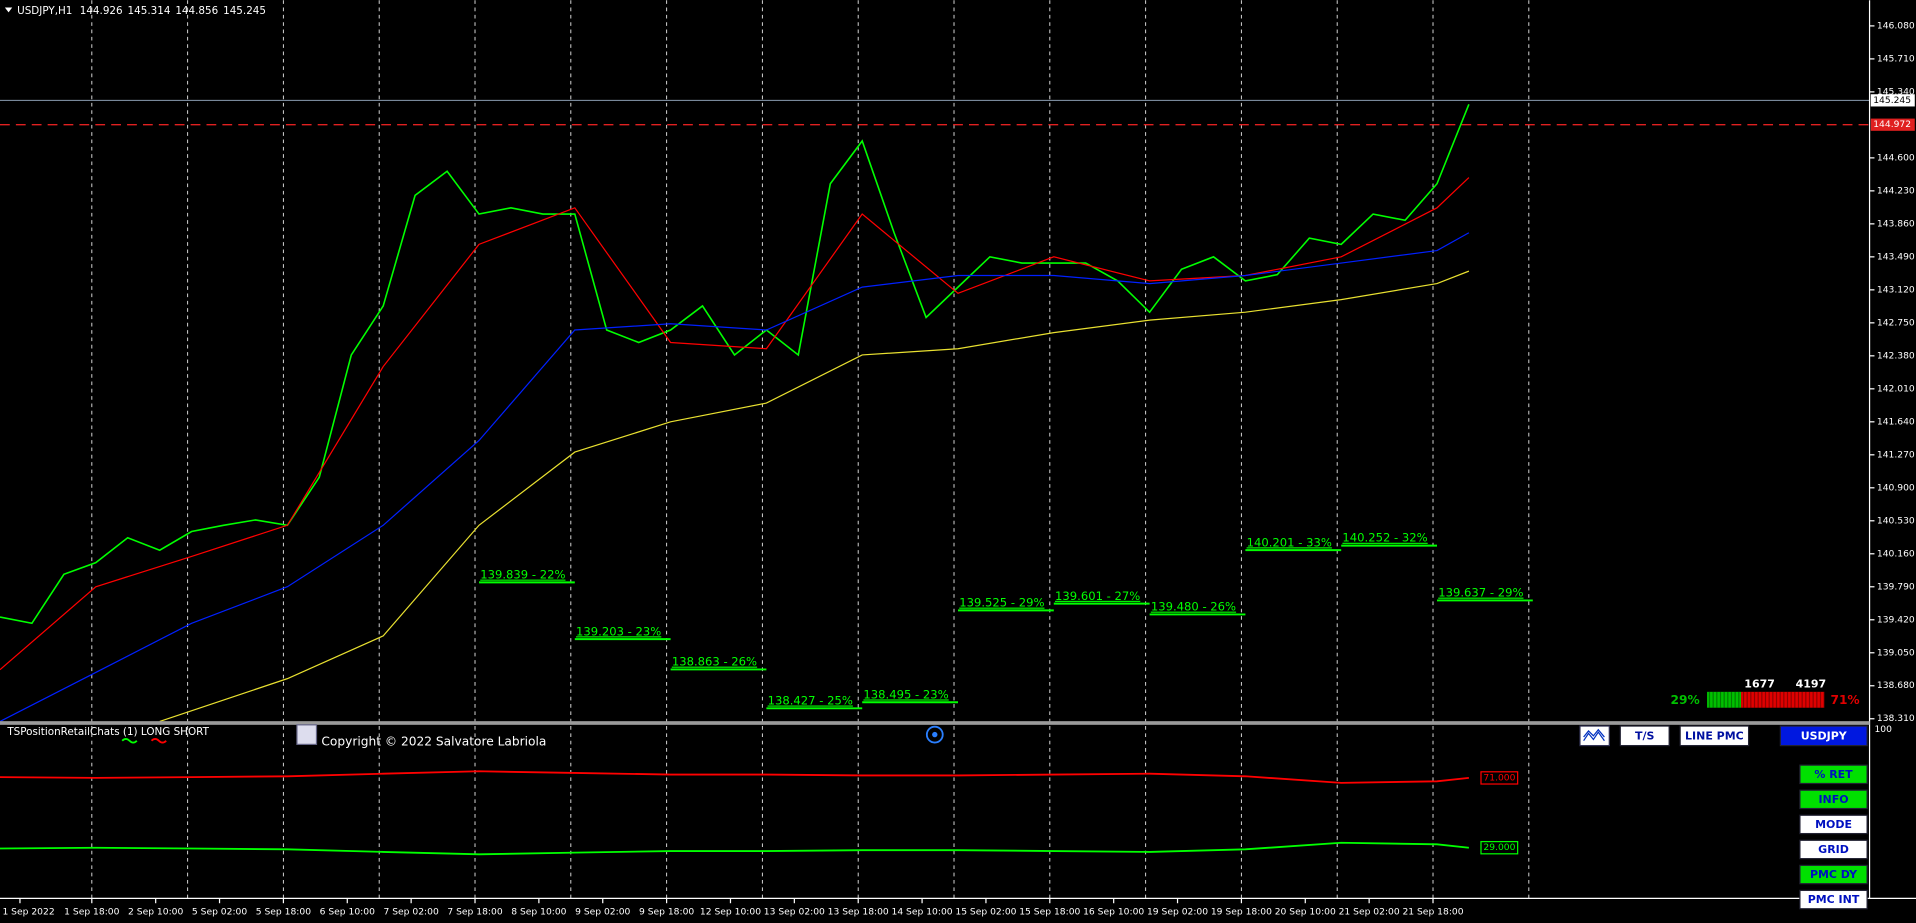 The width and height of the screenshot is (1916, 923). I want to click on x-tick-label: 2 Sep 10:00, so click(155, 911).